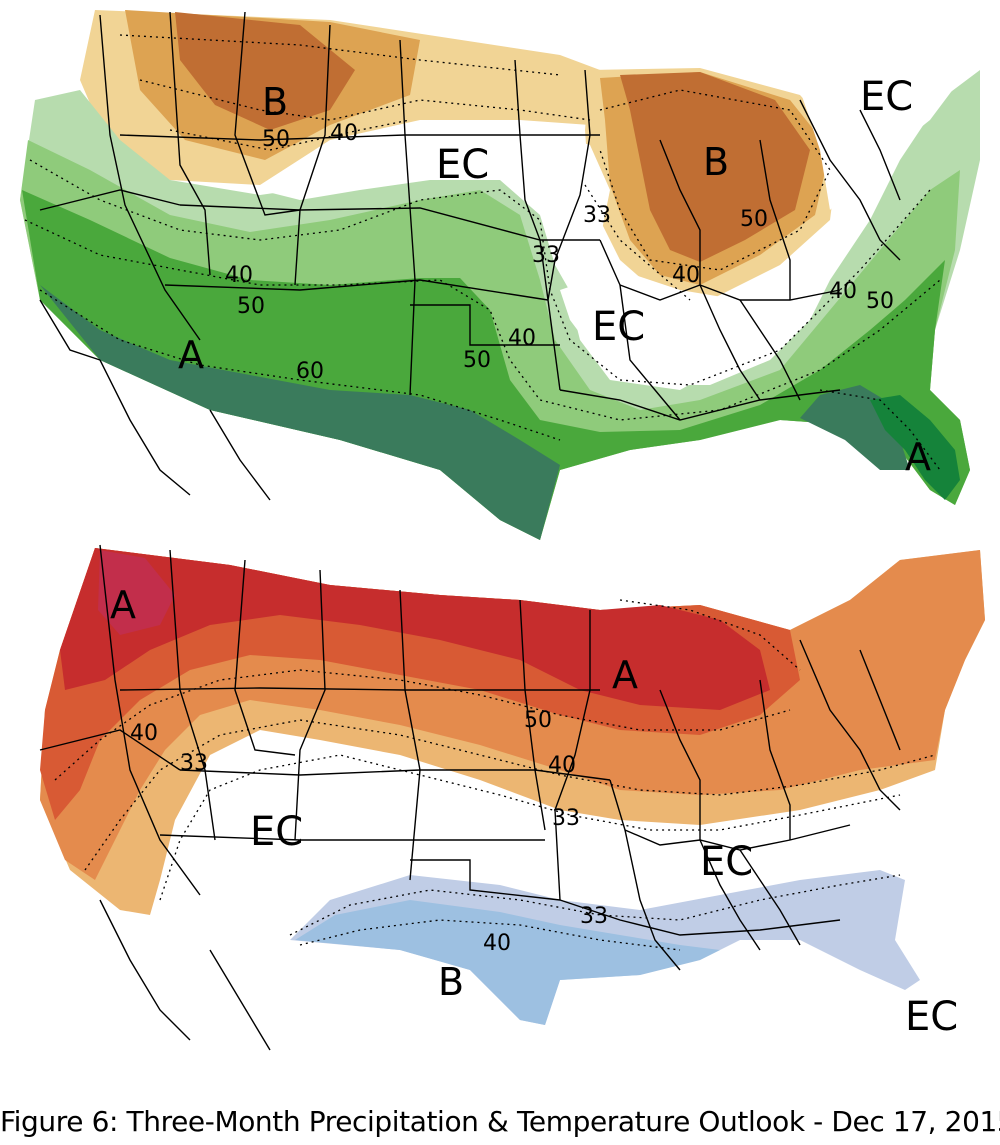 This screenshot has width=1000, height=1145. Describe the element at coordinates (123, 605) in the screenshot. I see `above-label-washington: A` at that location.